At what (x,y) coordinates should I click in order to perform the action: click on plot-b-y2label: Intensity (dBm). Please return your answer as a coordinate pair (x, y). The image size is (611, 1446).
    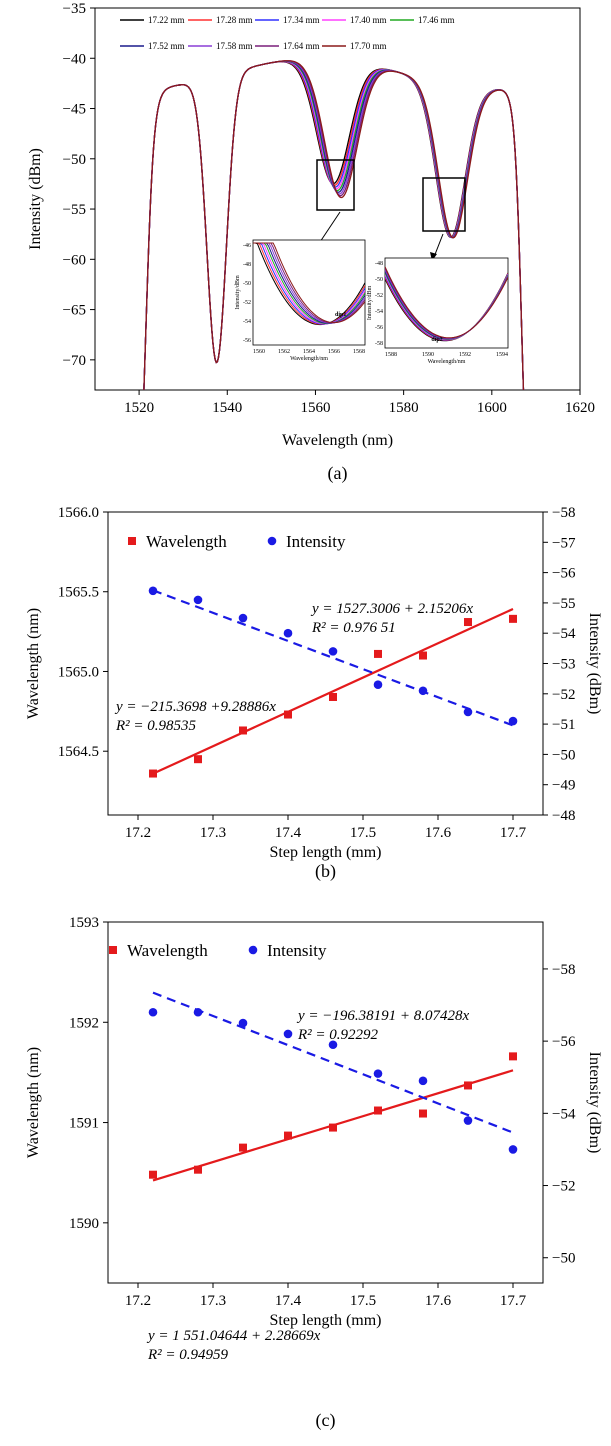
    Looking at the image, I should click on (594, 664).